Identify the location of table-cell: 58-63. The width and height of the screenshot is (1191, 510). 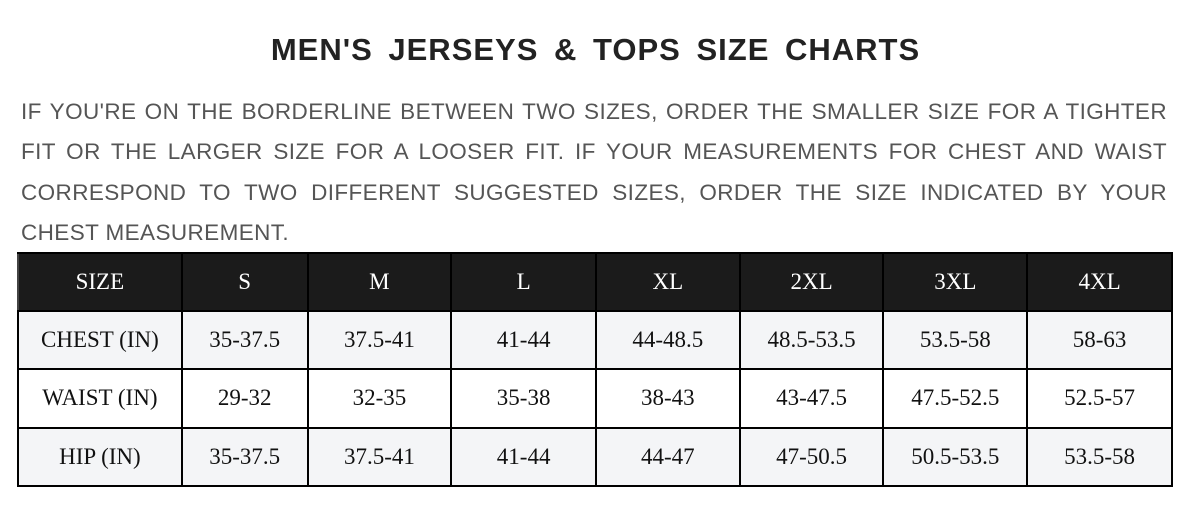
(1099, 340).